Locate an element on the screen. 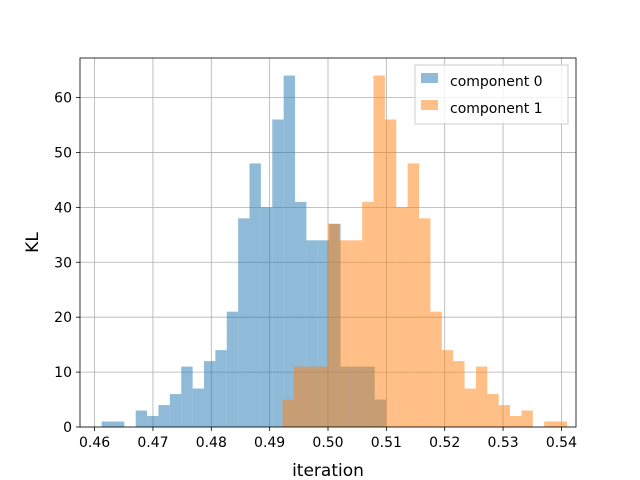  y-tick-label: 50 is located at coordinates (63, 153).